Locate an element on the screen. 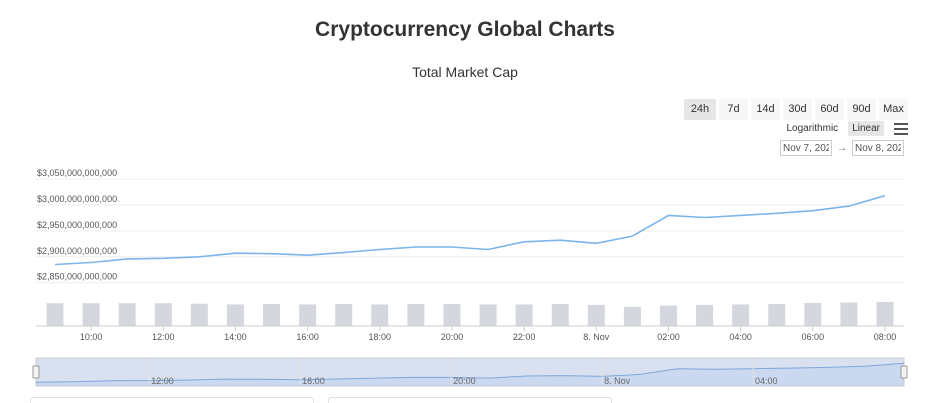 Image resolution: width=930 pixels, height=403 pixels. navigator: 12:00 16:00 20:00 8. Nov 04:00 is located at coordinates (470, 372).